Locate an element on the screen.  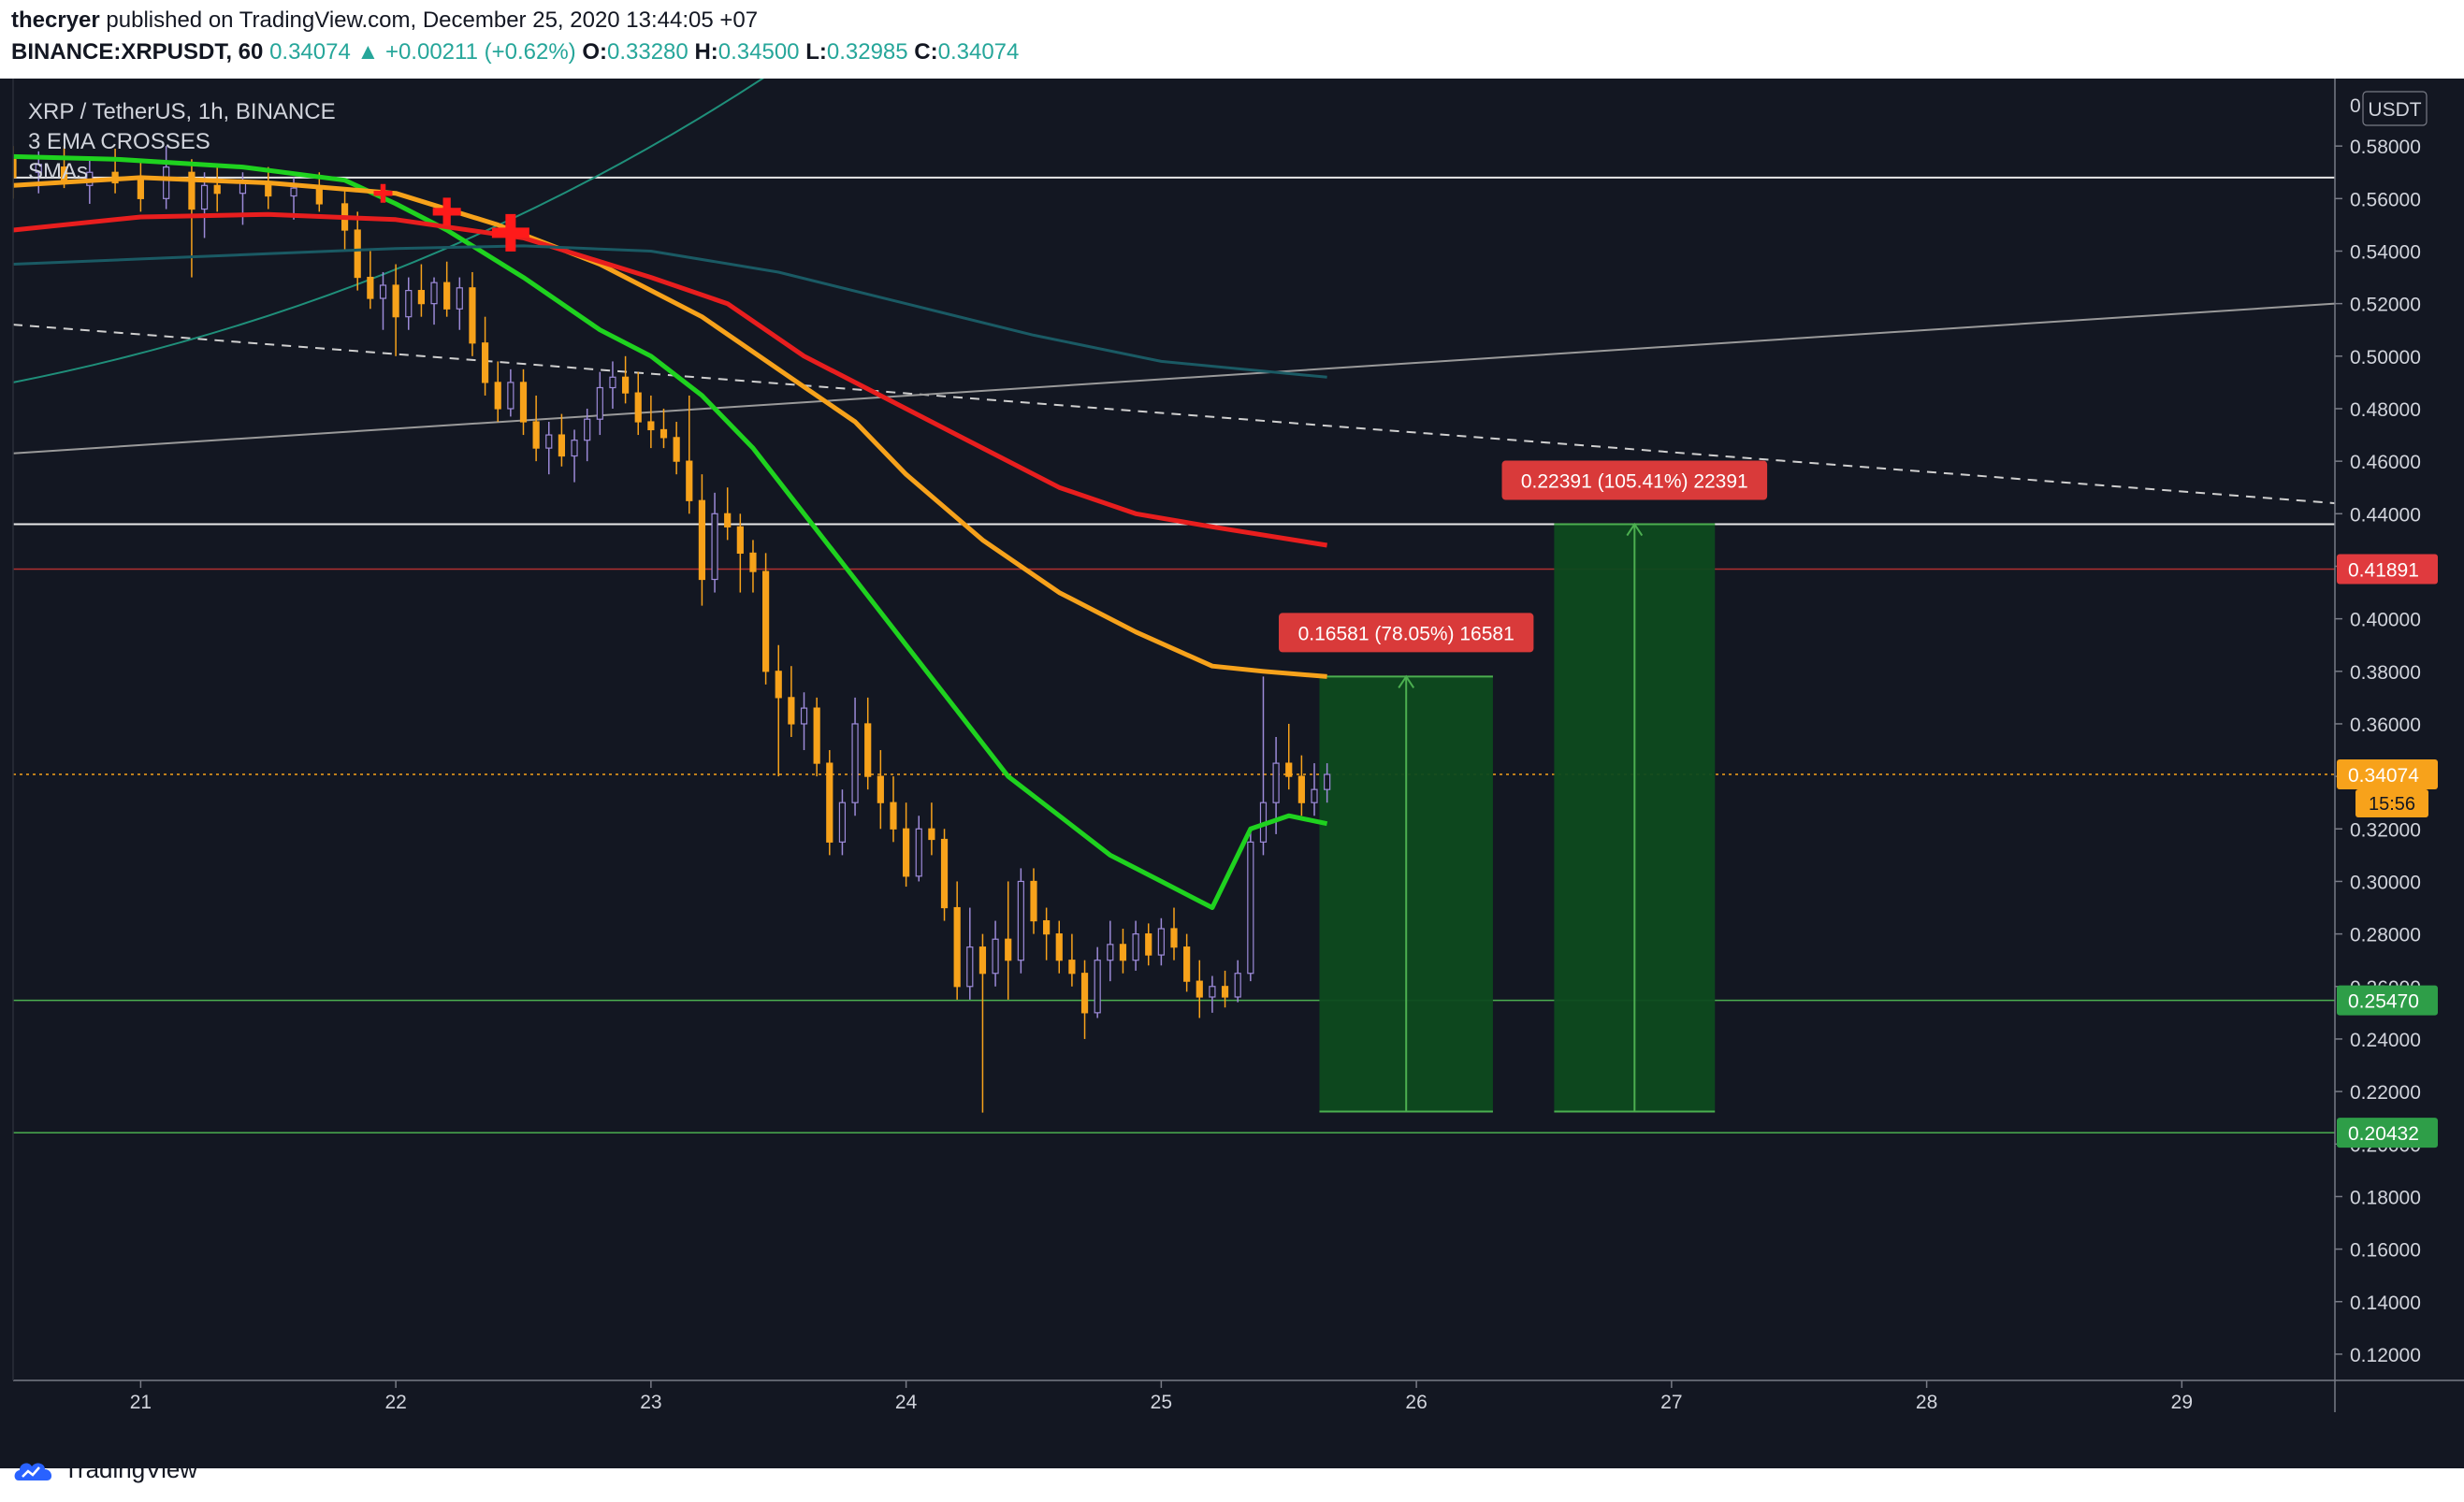
legend-title: XRP / TetherUS, 1h, BINANCE is located at coordinates (182, 111).